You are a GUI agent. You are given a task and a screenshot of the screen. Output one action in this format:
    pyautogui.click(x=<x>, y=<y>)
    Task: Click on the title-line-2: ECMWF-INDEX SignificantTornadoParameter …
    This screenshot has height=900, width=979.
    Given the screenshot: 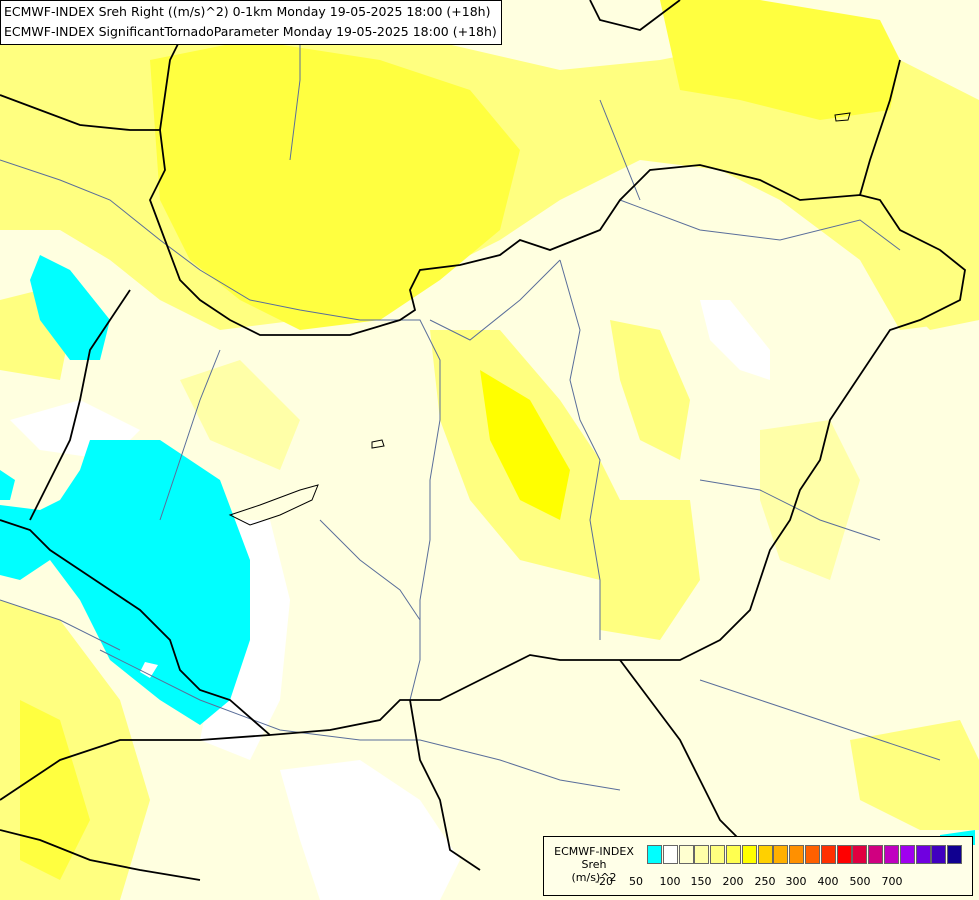 What is the action you would take?
    pyautogui.click(x=250, y=31)
    